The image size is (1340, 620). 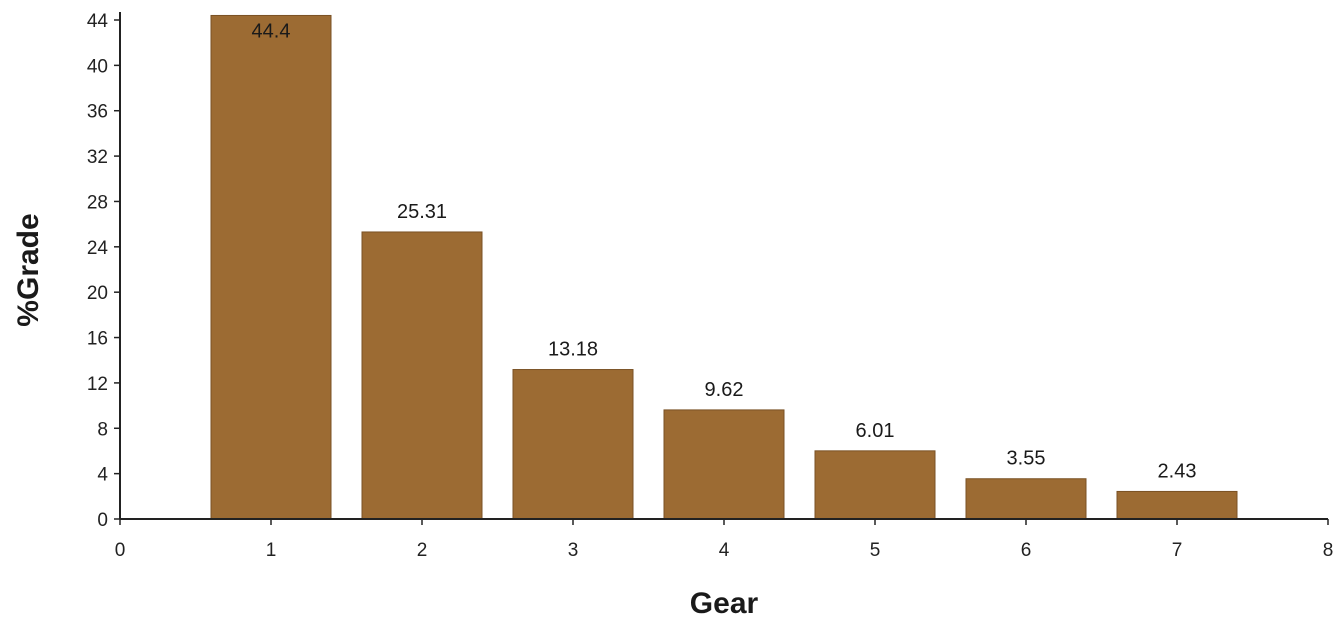 What do you see at coordinates (102, 429) in the screenshot?
I see `y-tick-label: 8` at bounding box center [102, 429].